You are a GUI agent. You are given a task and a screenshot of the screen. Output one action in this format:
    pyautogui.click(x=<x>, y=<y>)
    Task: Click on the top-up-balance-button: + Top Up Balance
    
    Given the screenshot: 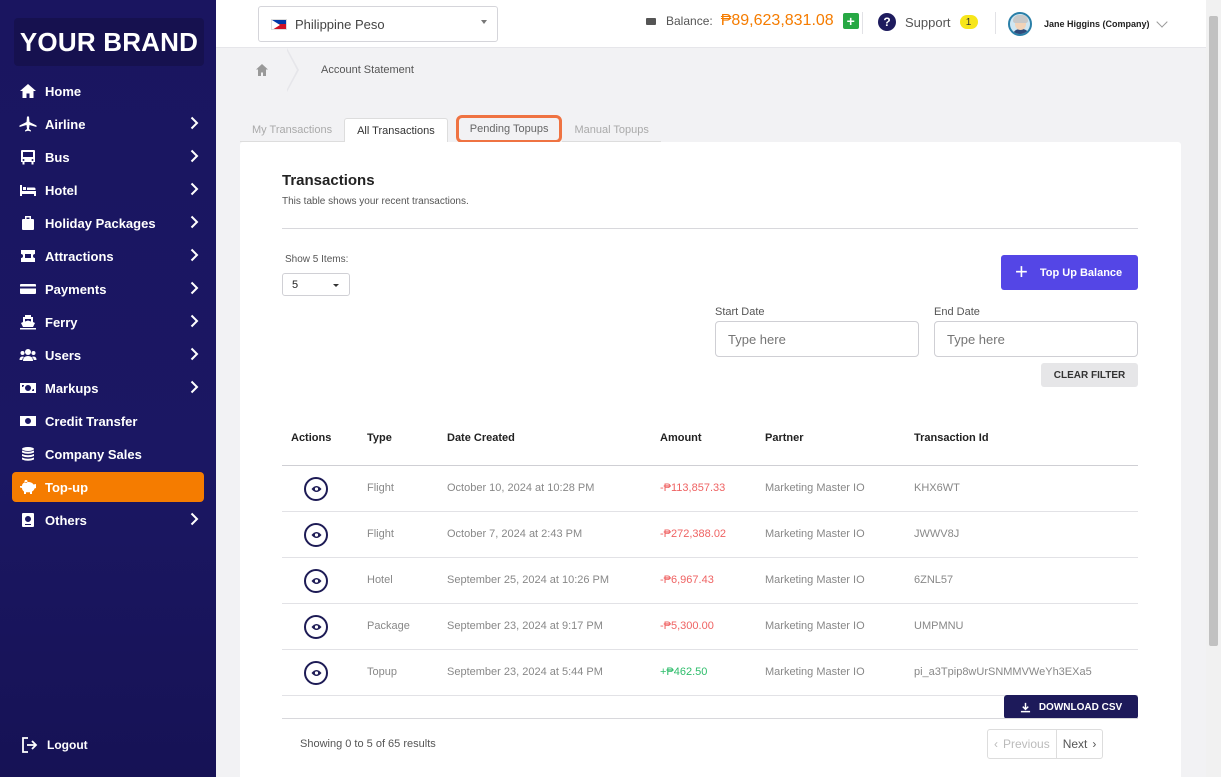 What is the action you would take?
    pyautogui.click(x=1069, y=272)
    